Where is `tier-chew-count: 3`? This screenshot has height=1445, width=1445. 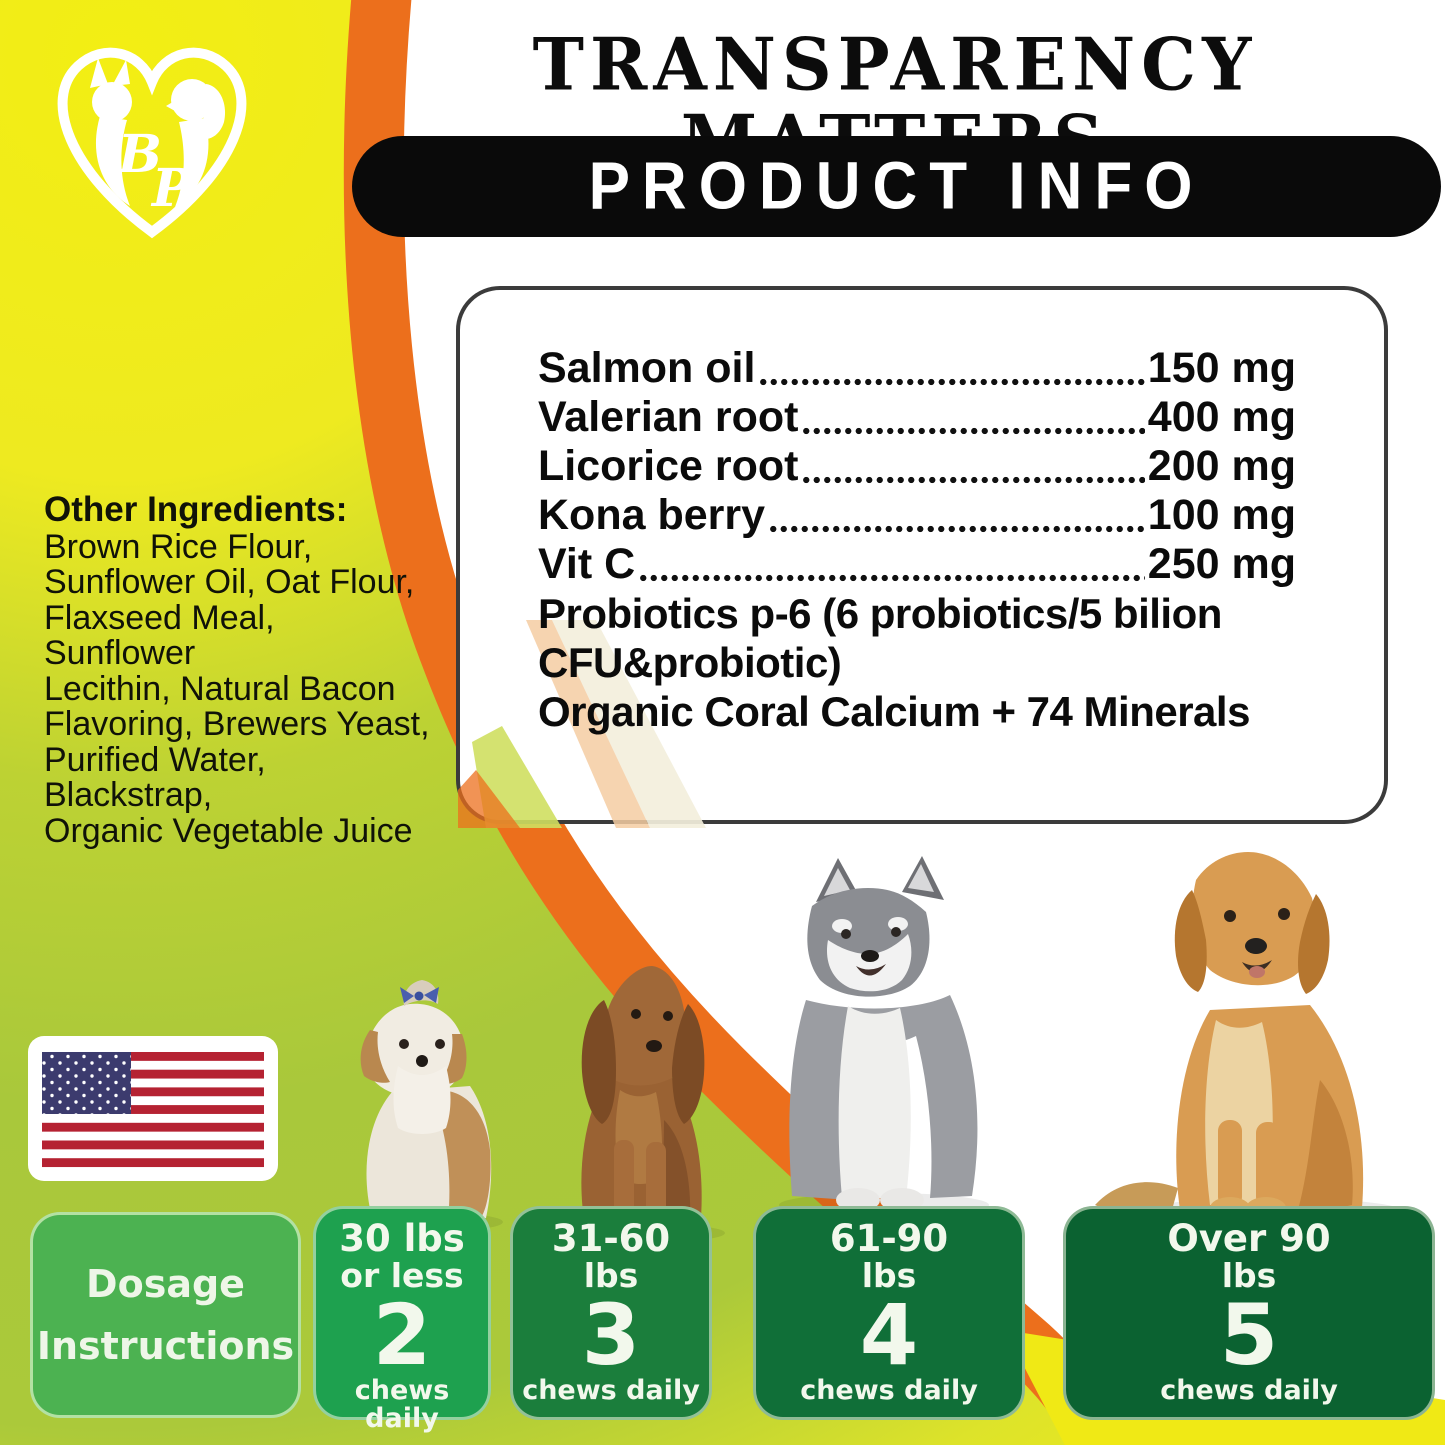 tier-chew-count: 3 is located at coordinates (611, 1335).